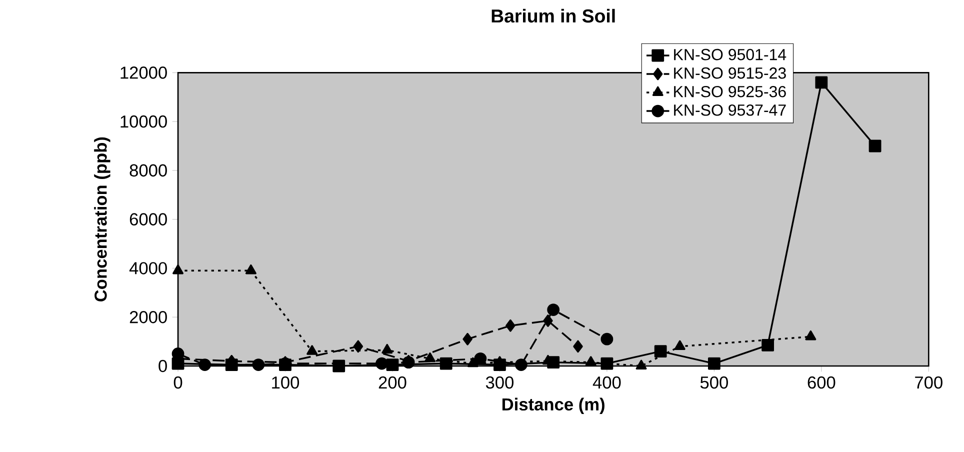  Describe the element at coordinates (928, 382) in the screenshot. I see `x-tick-label: 700` at that location.